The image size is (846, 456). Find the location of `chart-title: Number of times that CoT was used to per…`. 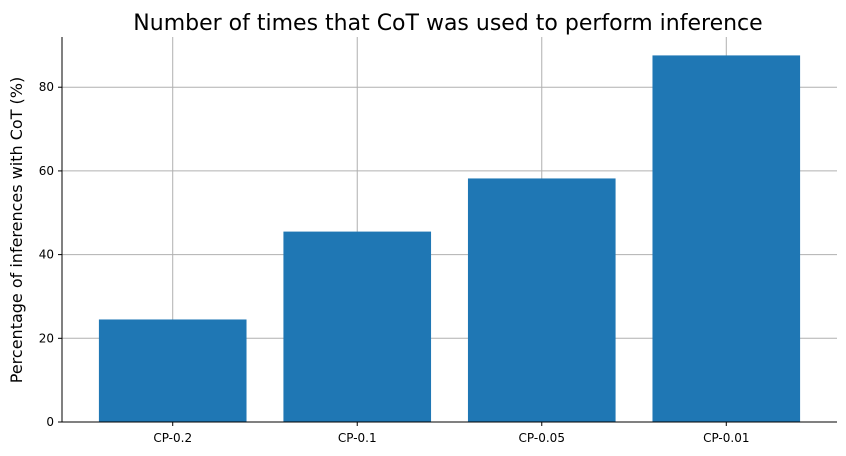

chart-title: Number of times that CoT was used to per… is located at coordinates (447, 23).